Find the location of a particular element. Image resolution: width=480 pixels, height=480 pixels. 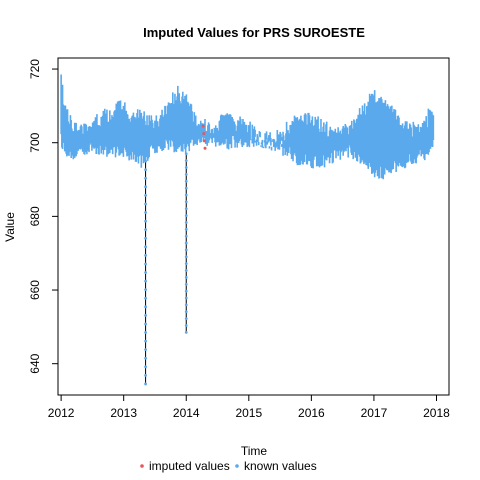

legend-label: imputed values is located at coordinates (189, 466).